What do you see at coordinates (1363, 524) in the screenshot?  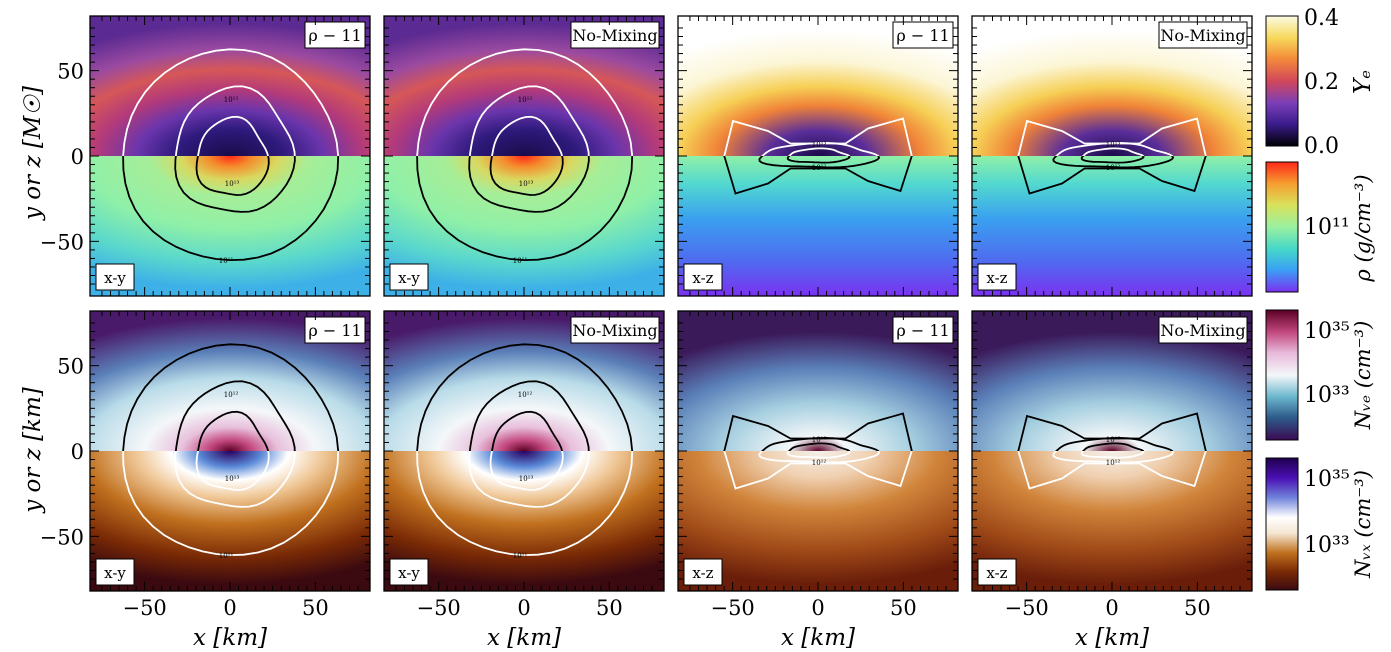 I see `colorbar-nvx-label: Nᵥₓ (cm⁻³)` at bounding box center [1363, 524].